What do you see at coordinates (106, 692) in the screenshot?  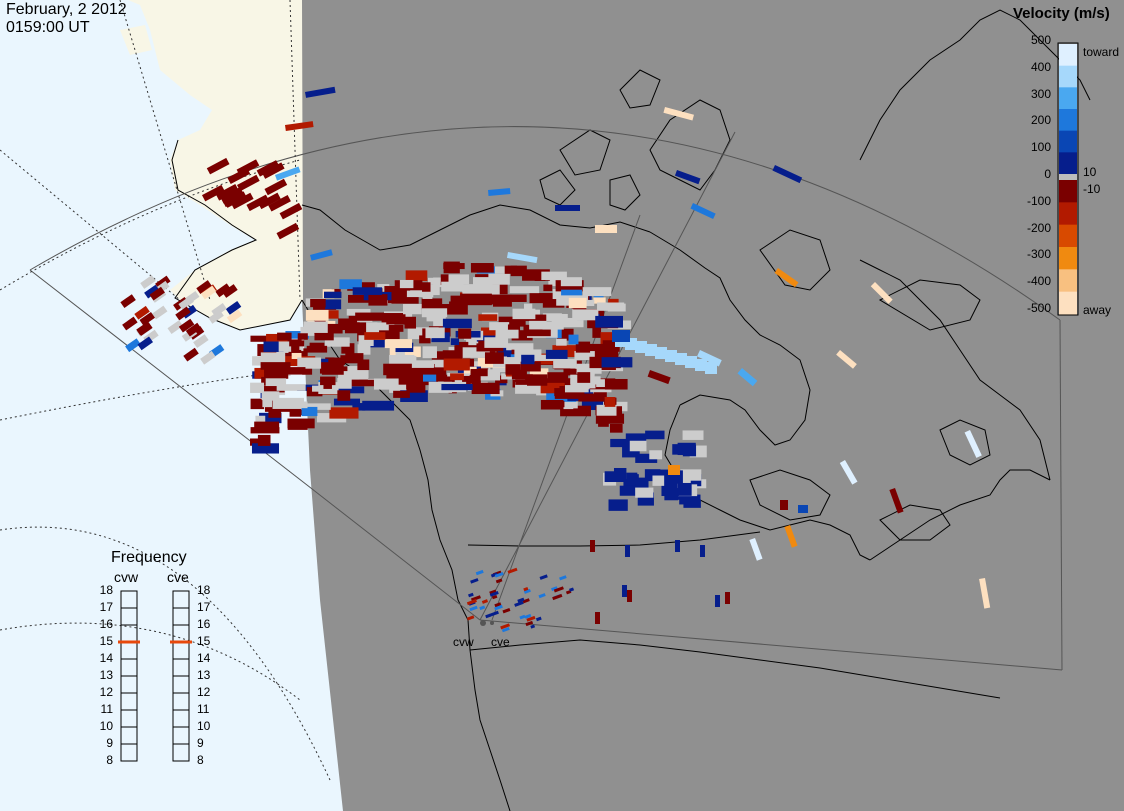 I see `freq-tick-label: 12` at bounding box center [106, 692].